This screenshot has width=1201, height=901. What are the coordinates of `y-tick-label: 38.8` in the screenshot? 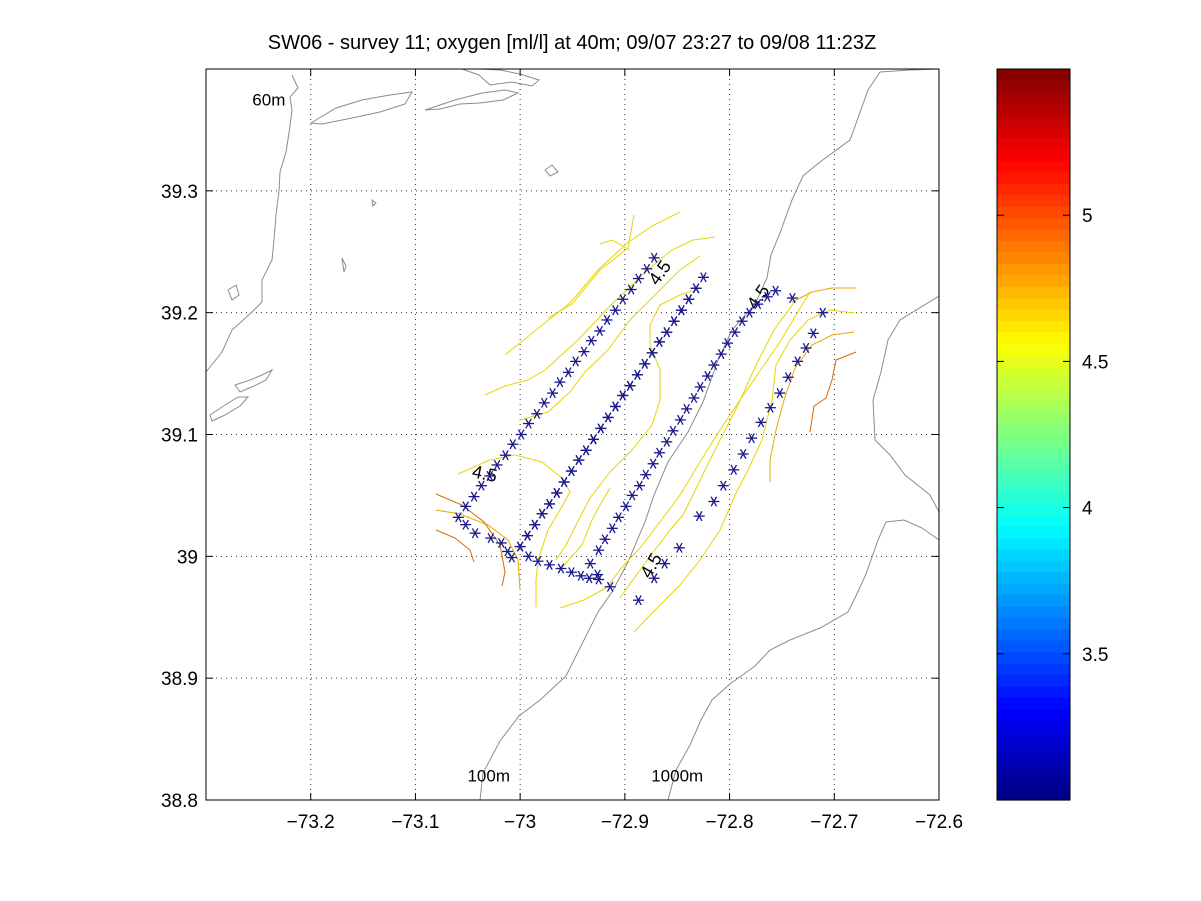 It's located at (179, 801).